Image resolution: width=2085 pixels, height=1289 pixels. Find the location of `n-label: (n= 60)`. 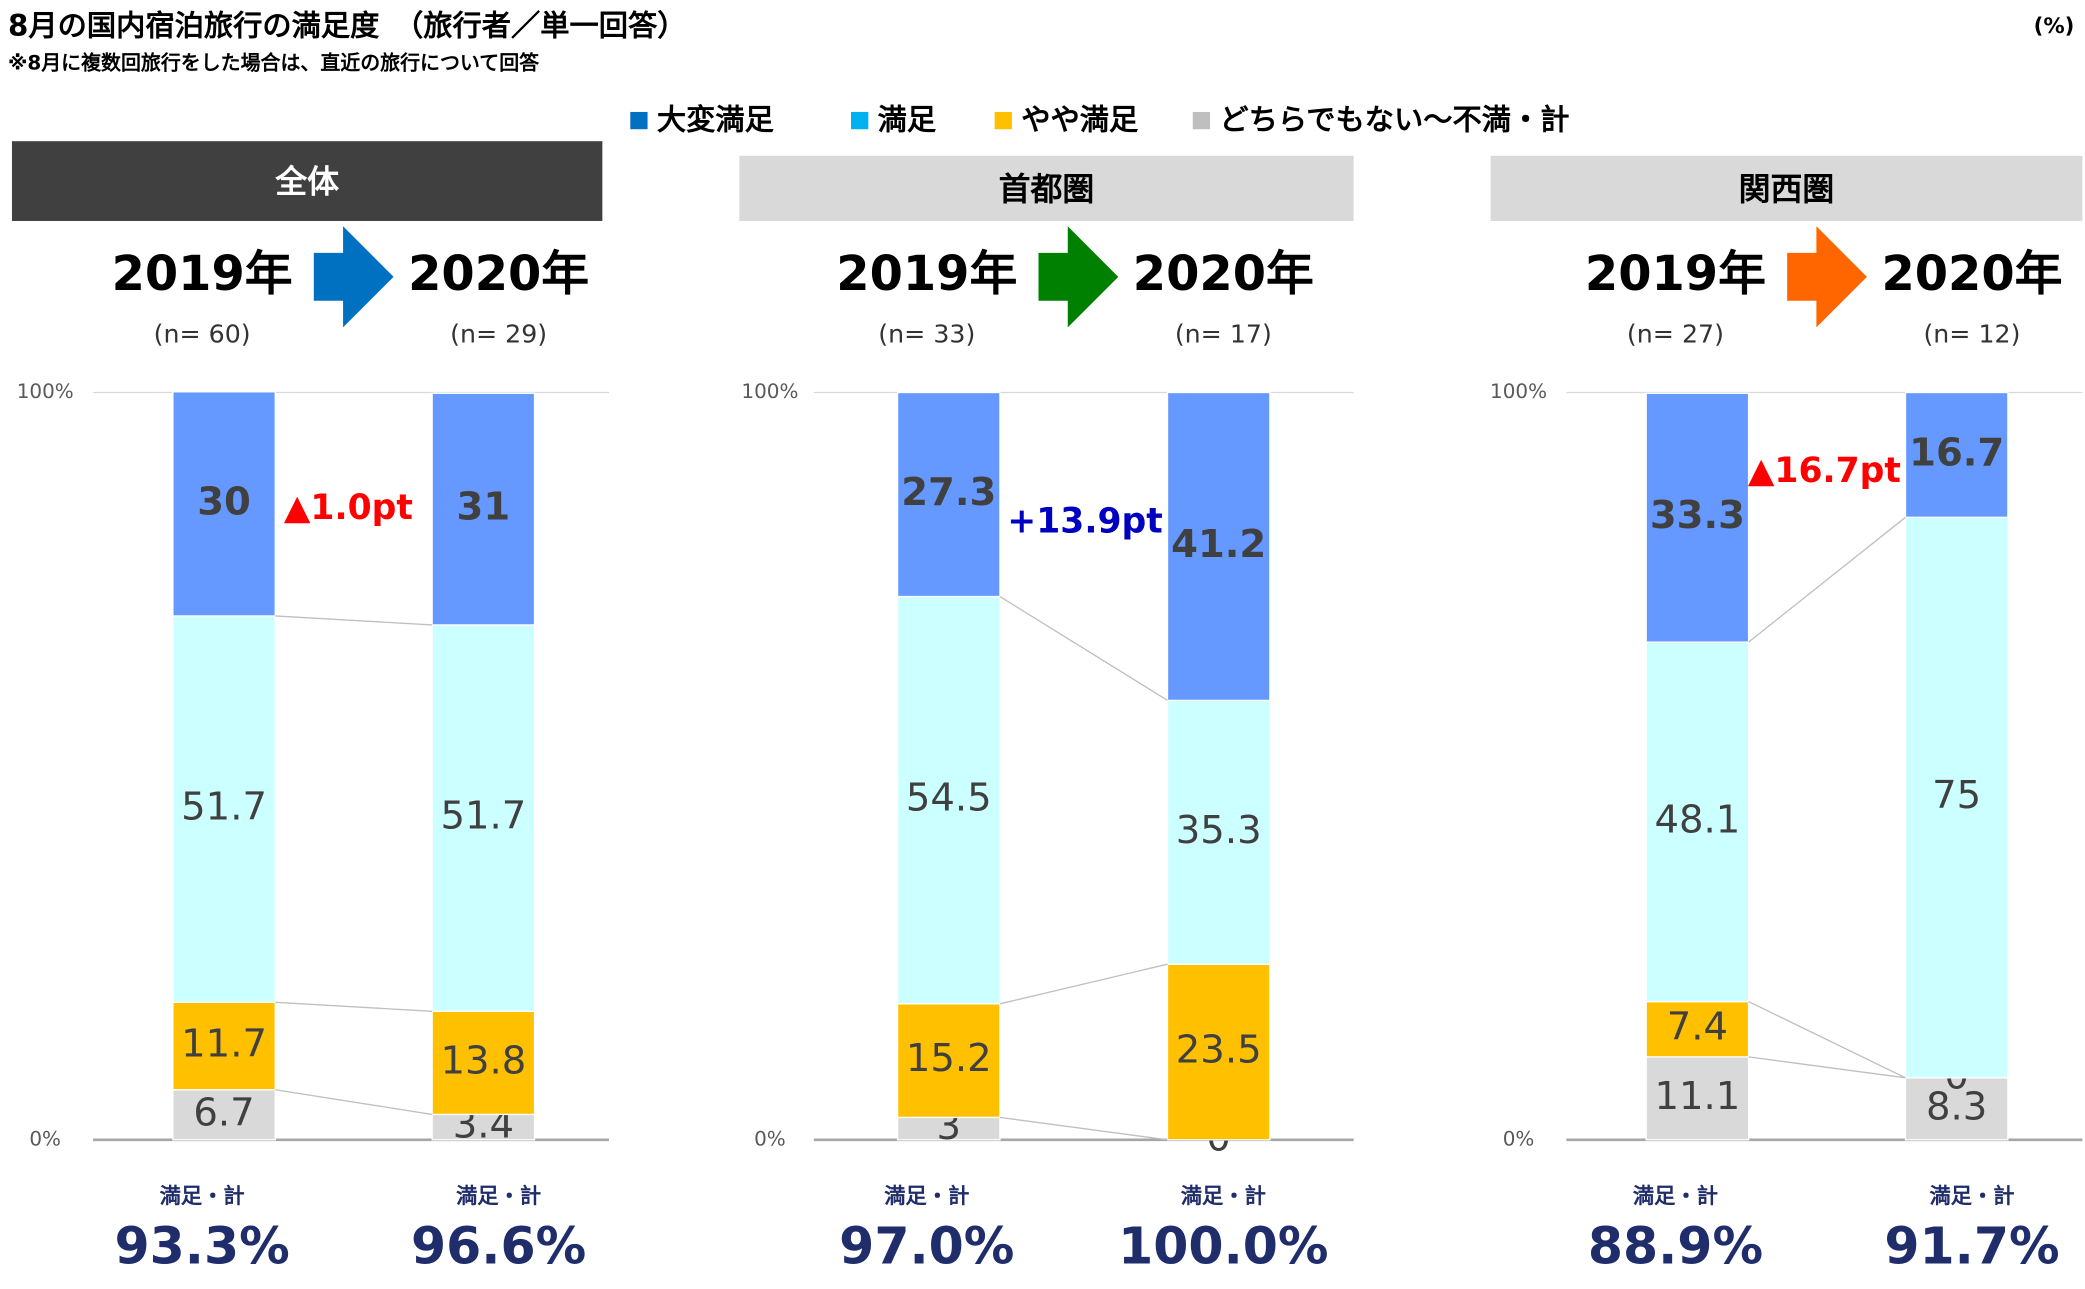

n-label: (n= 60) is located at coordinates (202, 333).